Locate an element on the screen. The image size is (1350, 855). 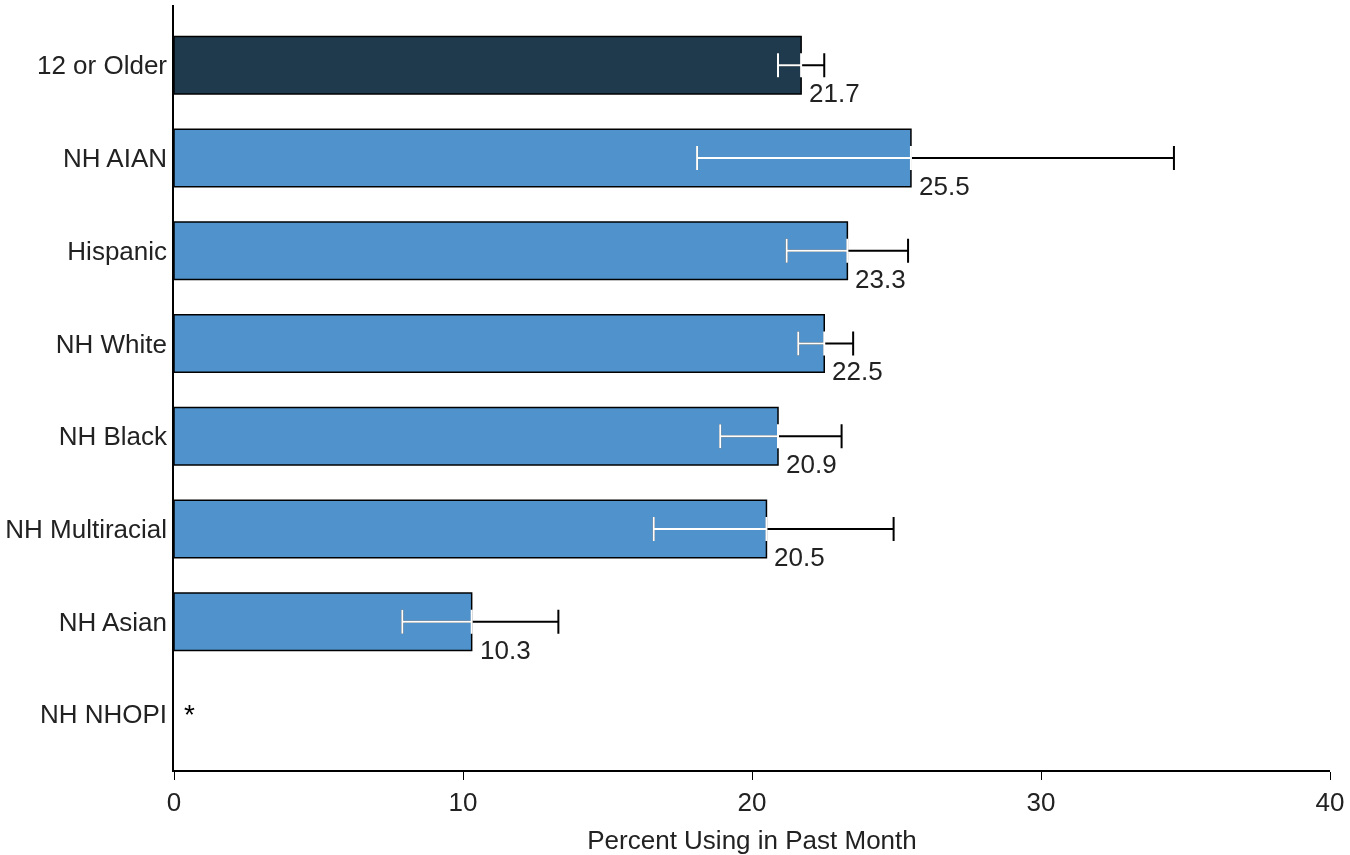
x-tick-label: 40 is located at coordinates (1330, 801).